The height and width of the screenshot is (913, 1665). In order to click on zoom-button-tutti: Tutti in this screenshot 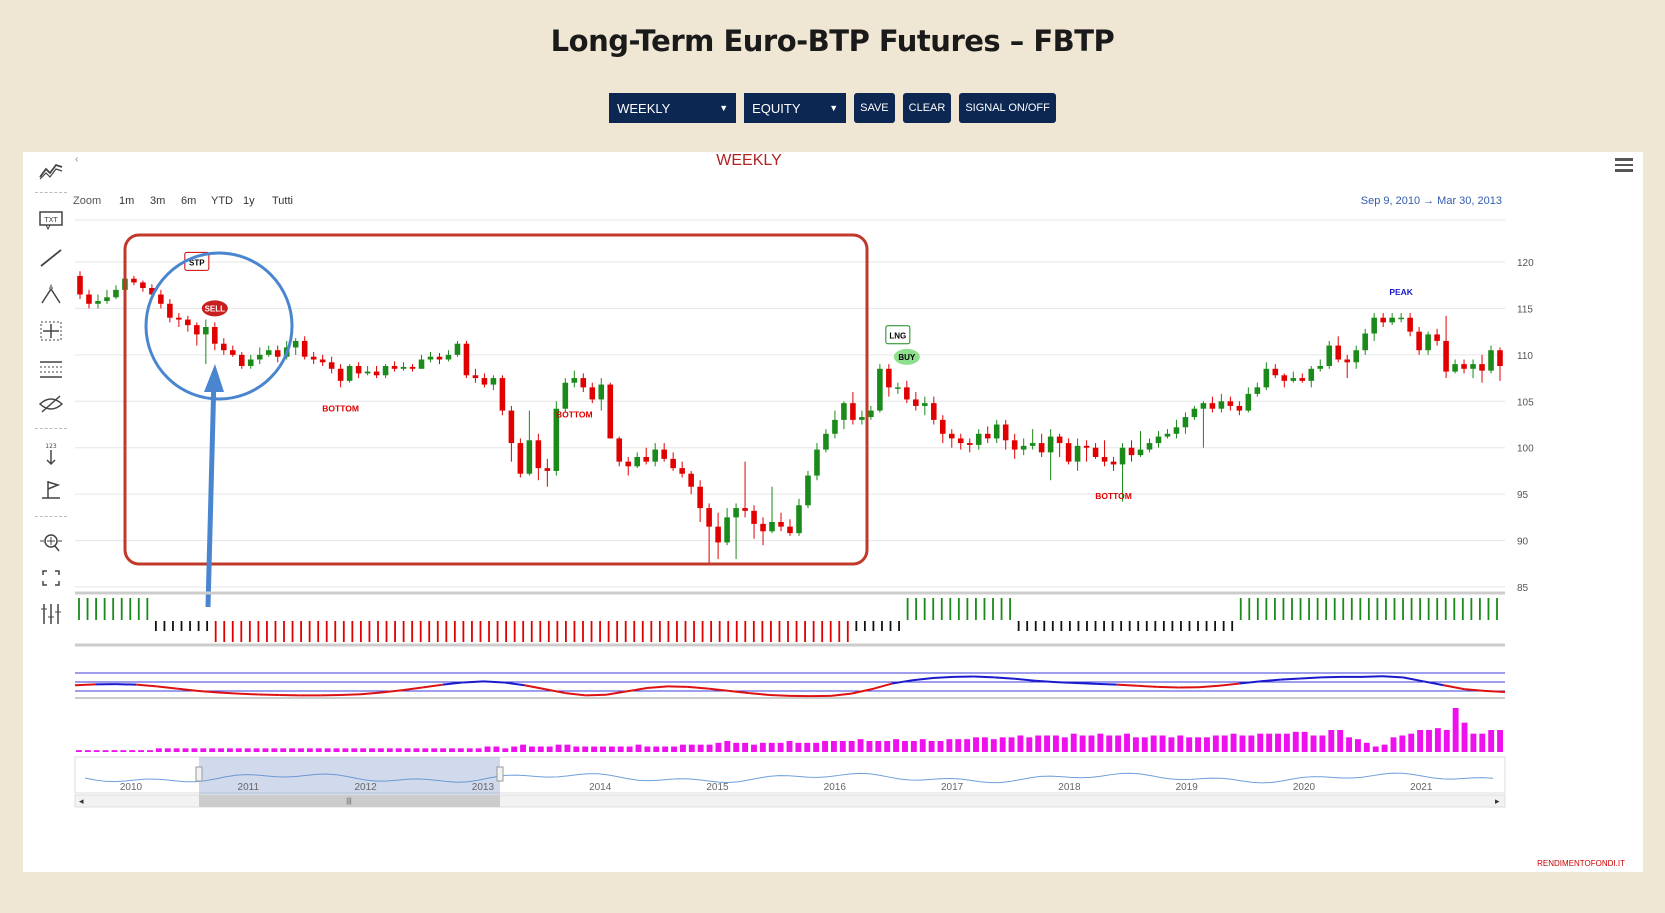, I will do `click(282, 201)`.